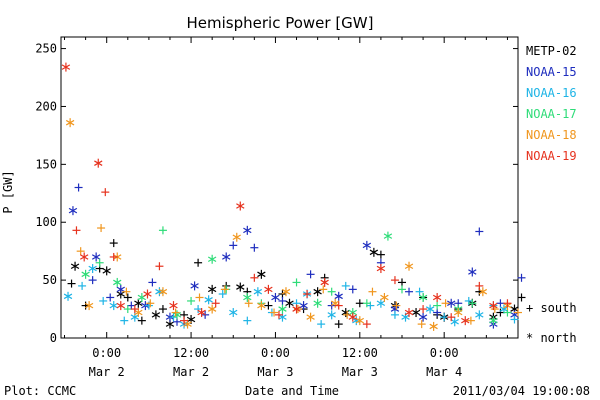 The image size is (600, 400). Describe the element at coordinates (551, 51) in the screenshot. I see `legend-item-metp-02: METP-02` at that location.